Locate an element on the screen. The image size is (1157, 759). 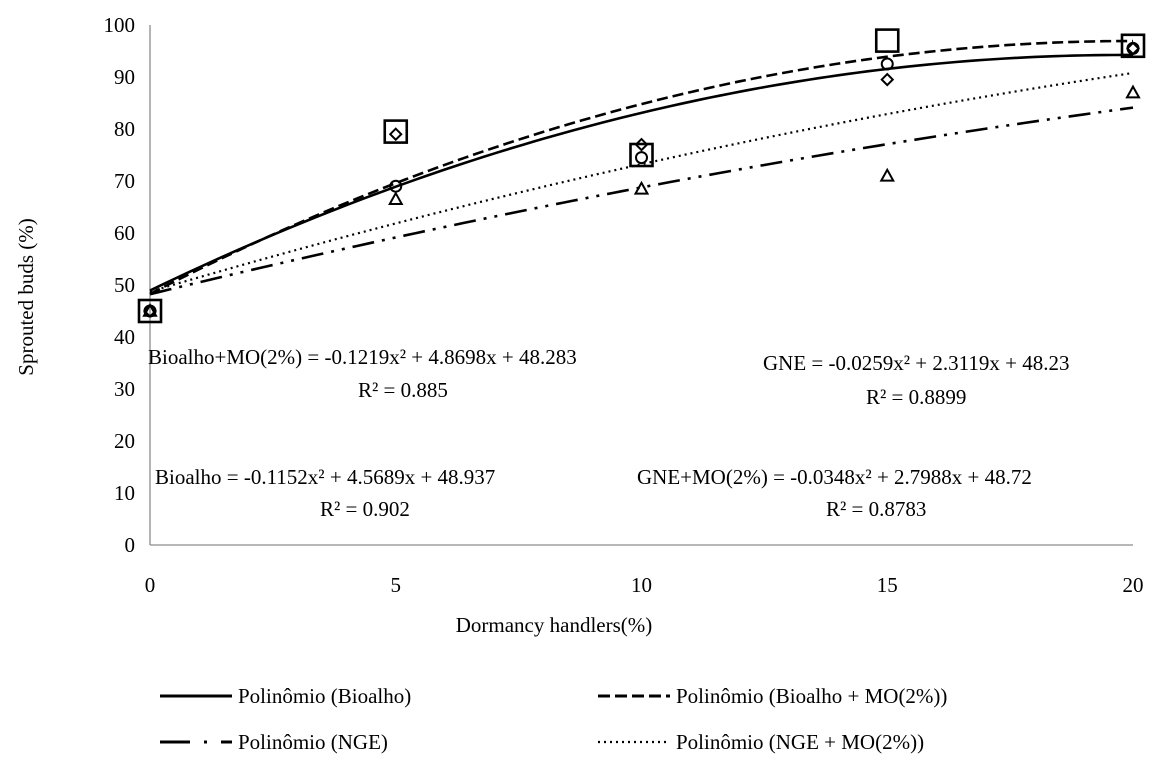
equation-label: GNE+MO(2%) = -0.0348x² + 2.7988x + 48.72 is located at coordinates (834, 477).